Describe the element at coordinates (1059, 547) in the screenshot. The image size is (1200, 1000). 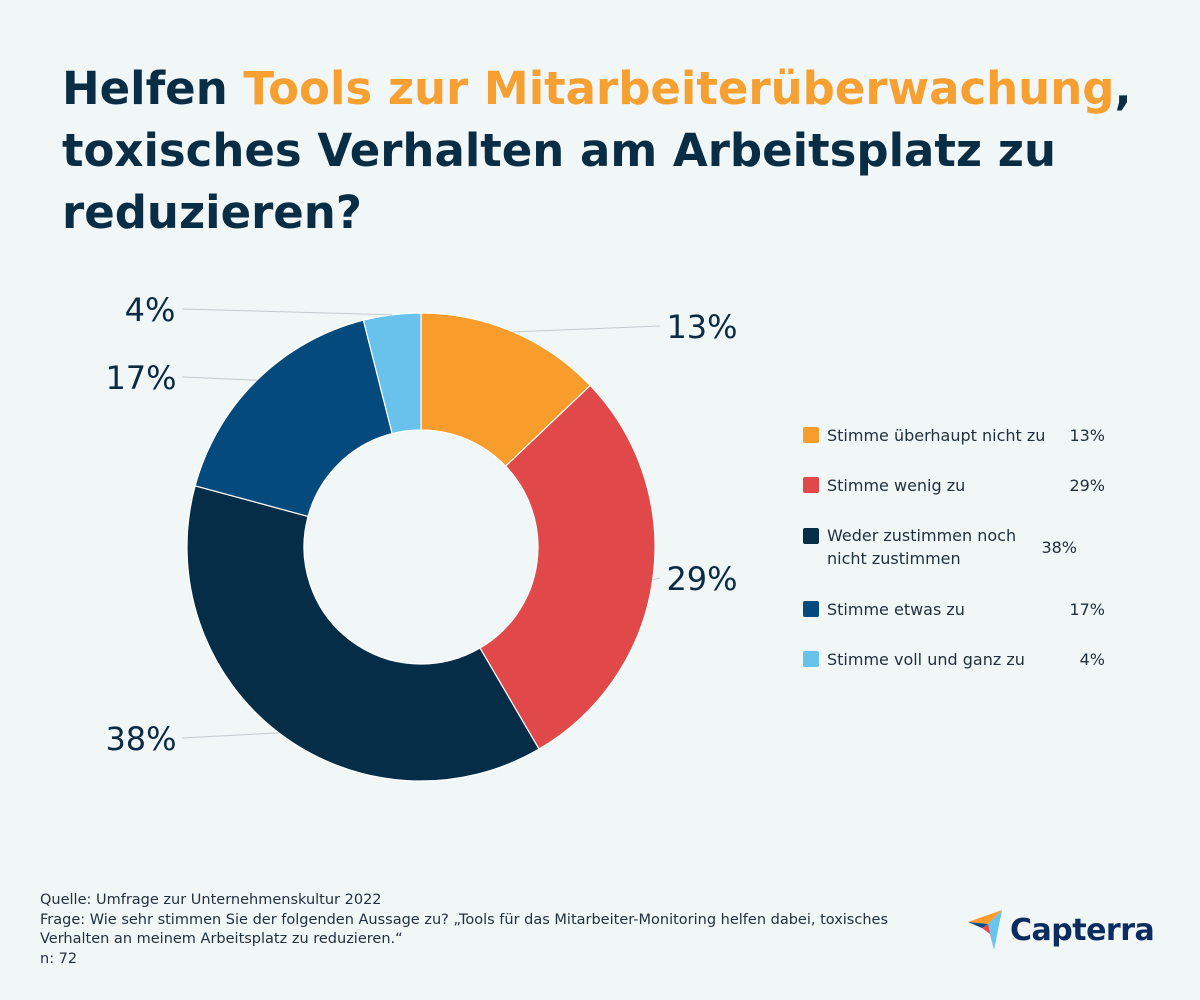
I see `legend-value: 38%` at that location.